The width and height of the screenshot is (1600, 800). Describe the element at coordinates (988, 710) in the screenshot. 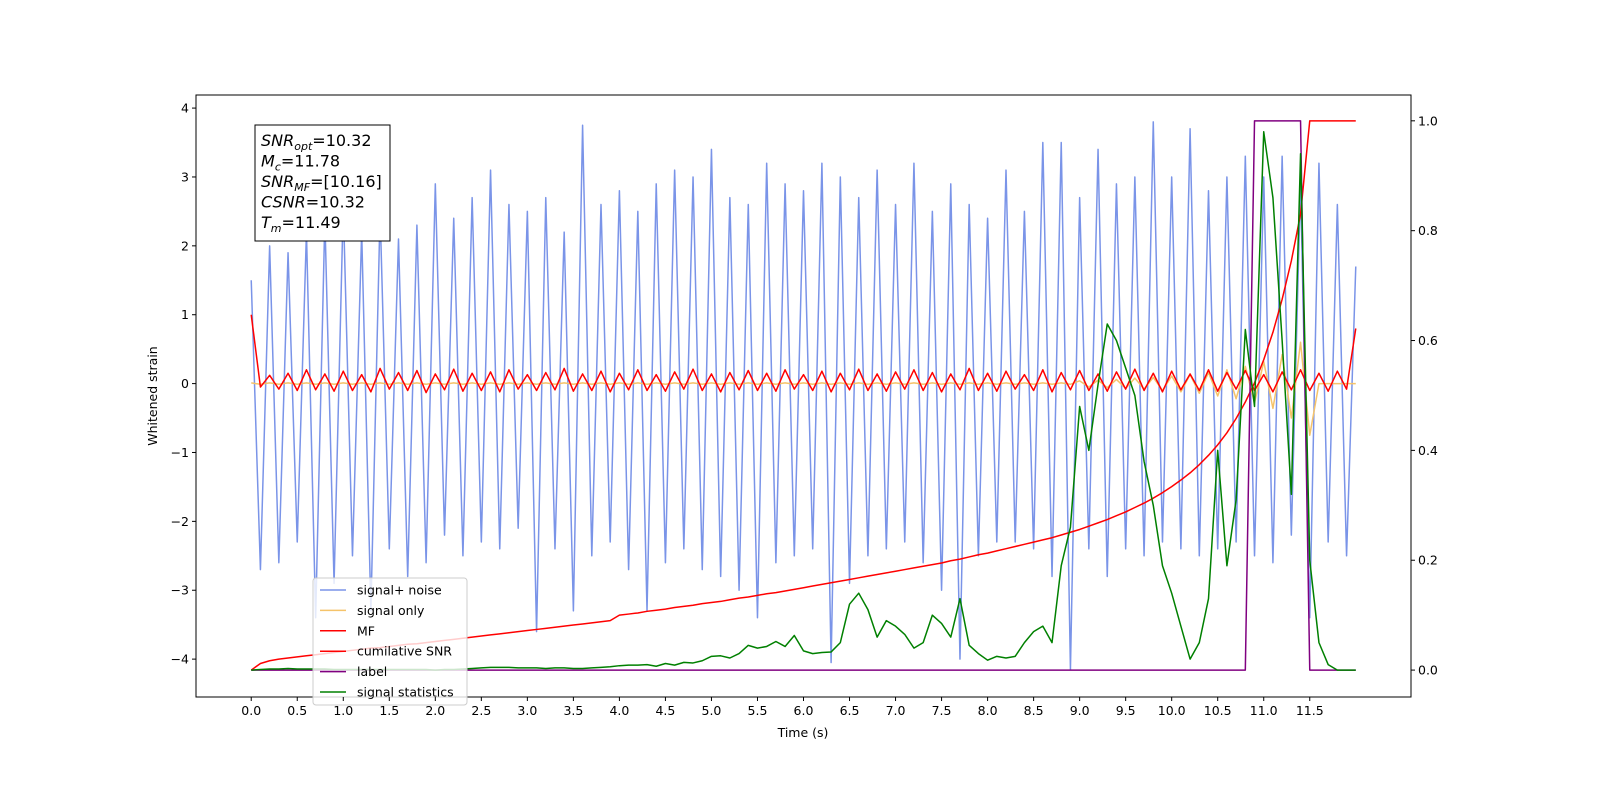

I see `x-tick-label: 8.0` at that location.